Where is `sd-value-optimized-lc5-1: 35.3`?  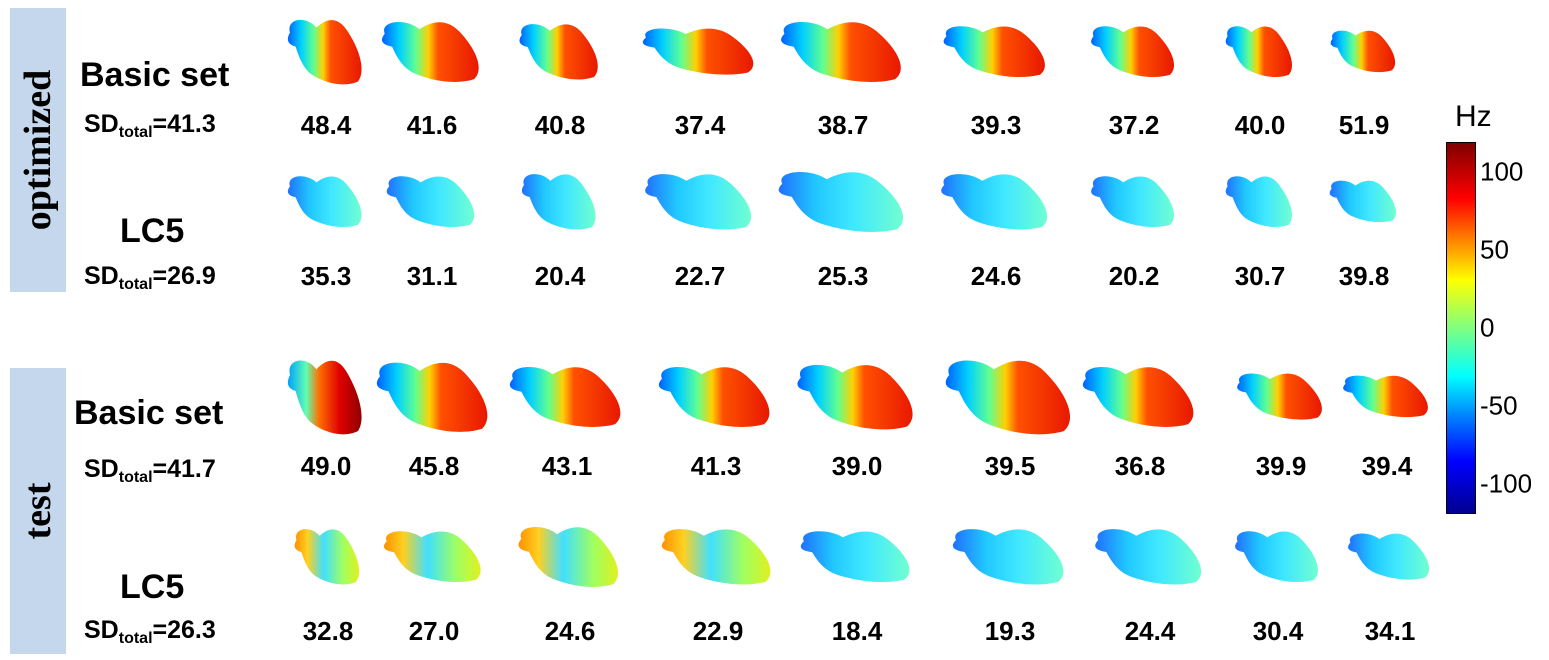
sd-value-optimized-lc5-1: 35.3 is located at coordinates (326, 276).